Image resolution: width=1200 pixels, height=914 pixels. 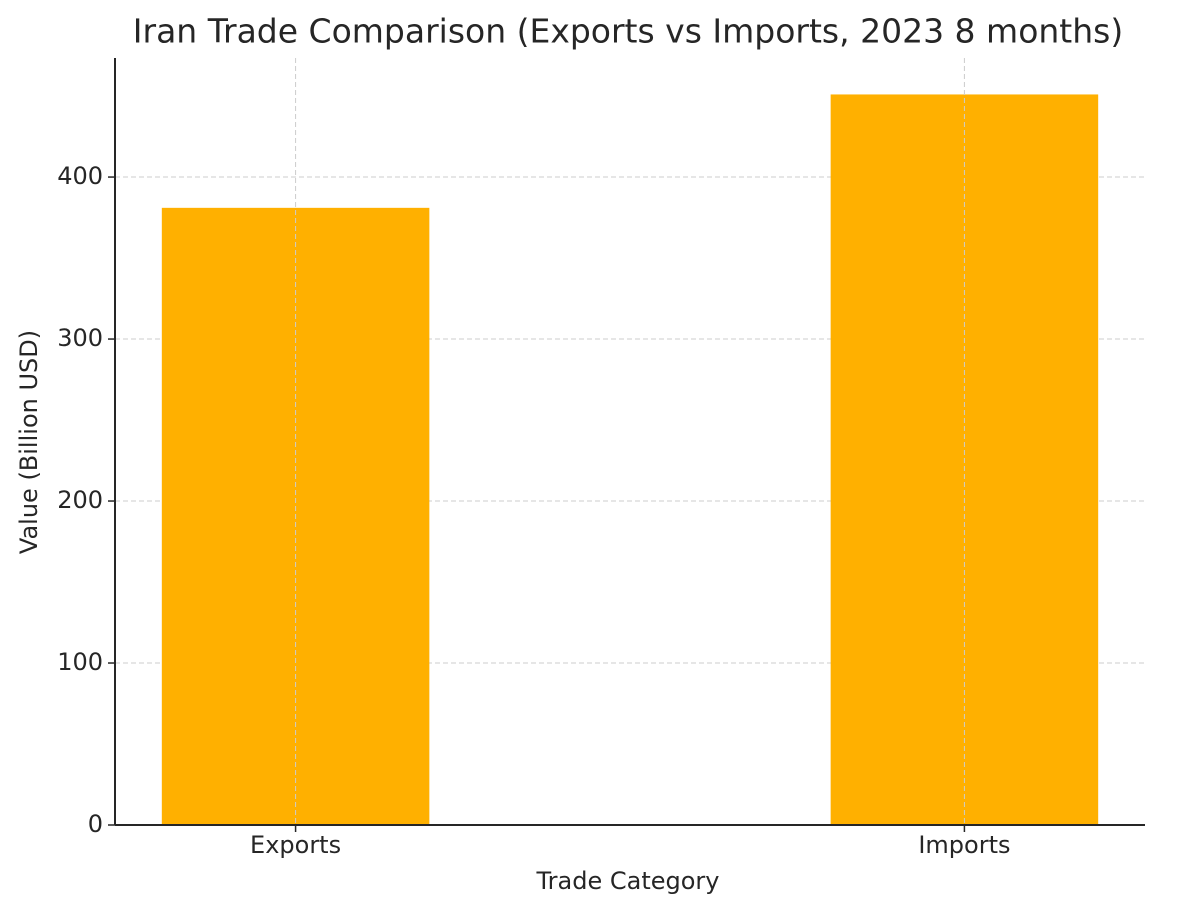 What do you see at coordinates (628, 881) in the screenshot?
I see `x-axis-label: Trade Category` at bounding box center [628, 881].